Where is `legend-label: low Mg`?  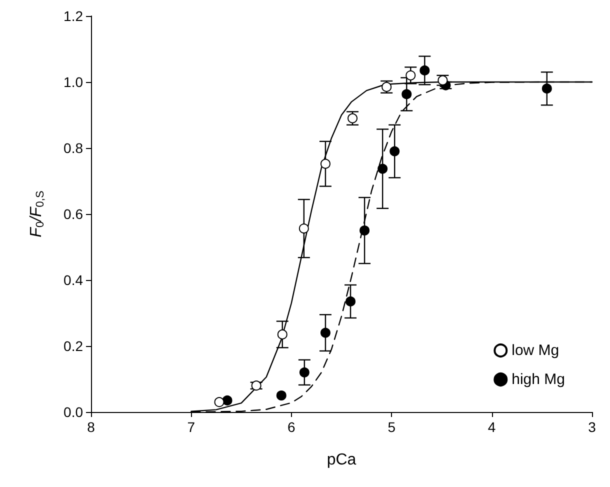
legend-label: low Mg is located at coordinates (536, 350).